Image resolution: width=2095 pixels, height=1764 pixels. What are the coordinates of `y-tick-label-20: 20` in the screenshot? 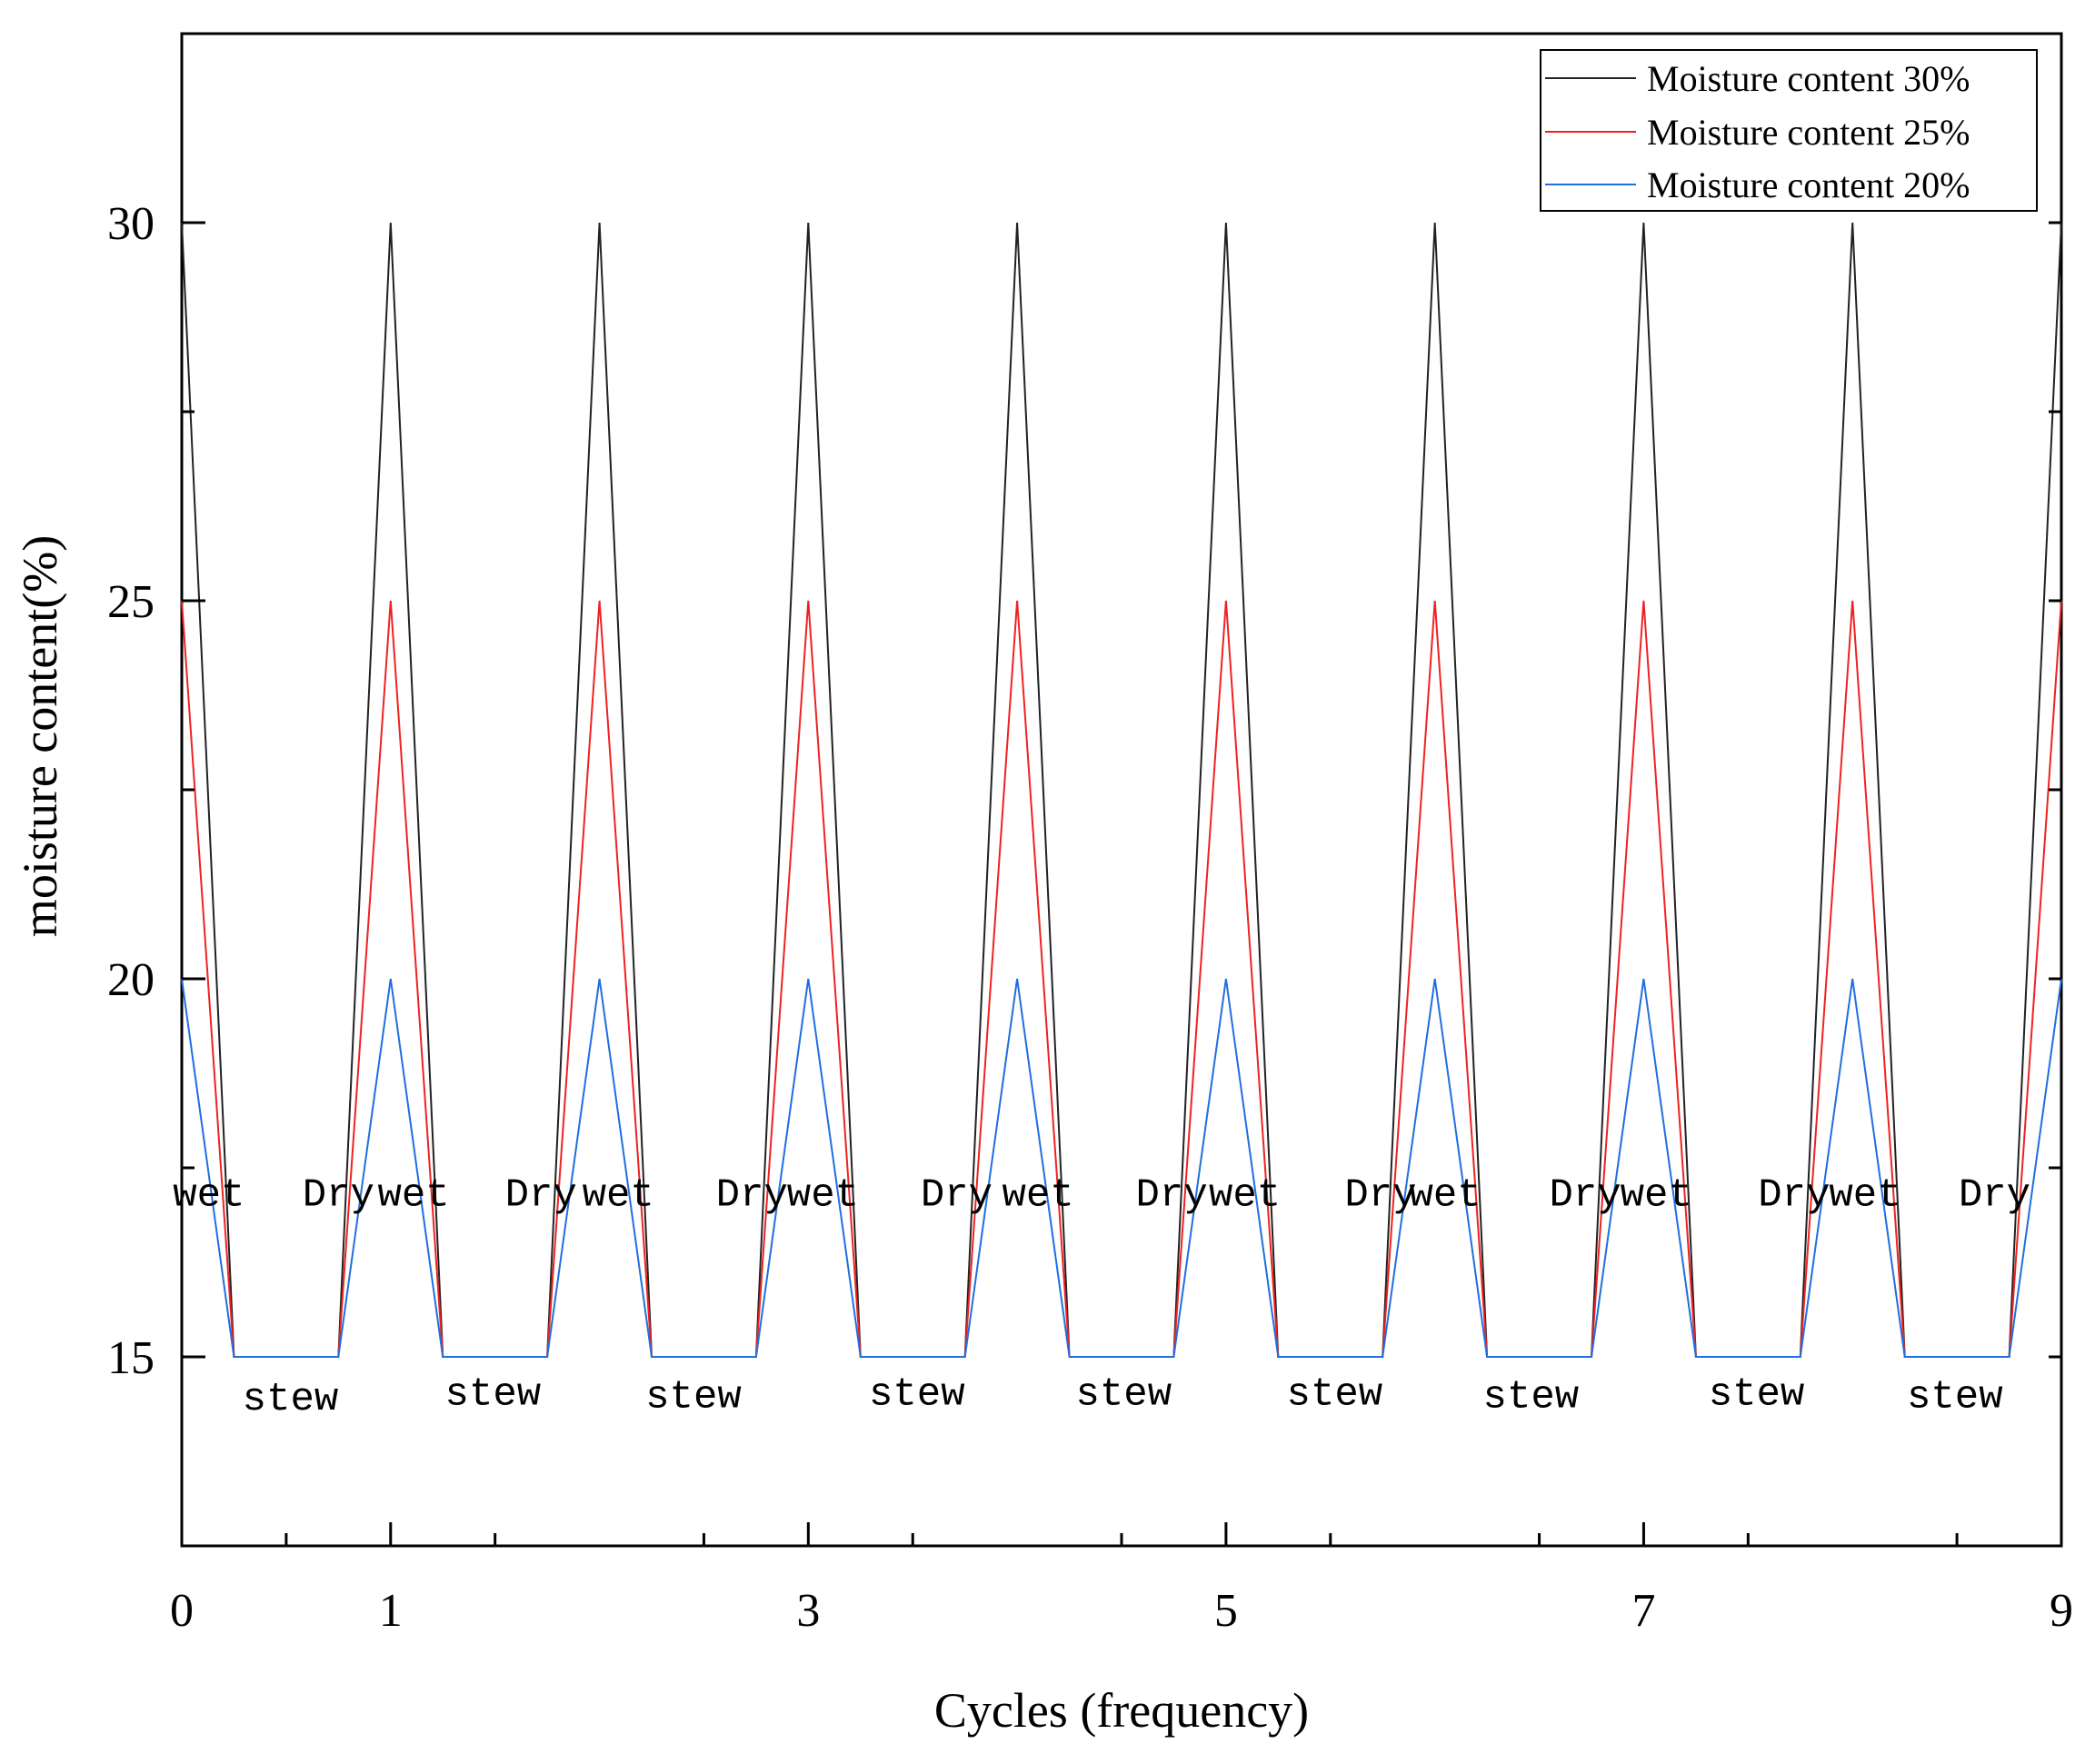 It's located at (131, 980).